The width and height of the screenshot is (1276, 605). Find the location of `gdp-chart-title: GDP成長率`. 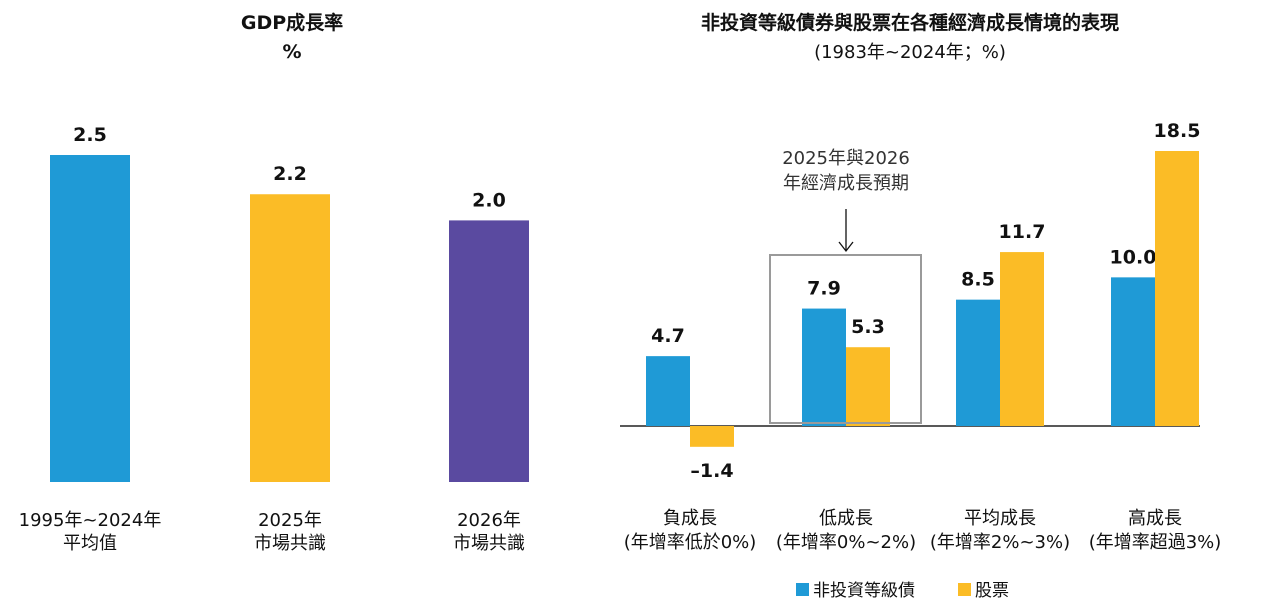

gdp-chart-title: GDP成長率 is located at coordinates (292, 22).